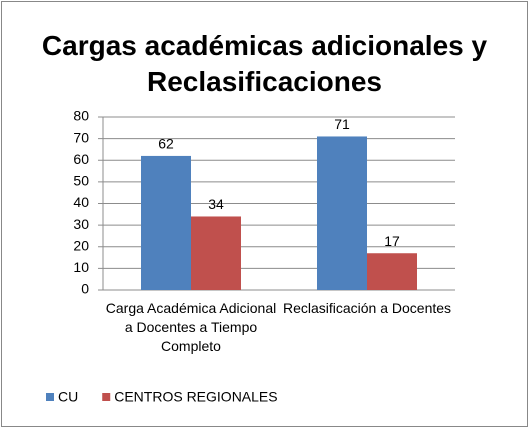 The image size is (529, 428). Describe the element at coordinates (342, 124) in the screenshot. I see `data-label: 71` at that location.